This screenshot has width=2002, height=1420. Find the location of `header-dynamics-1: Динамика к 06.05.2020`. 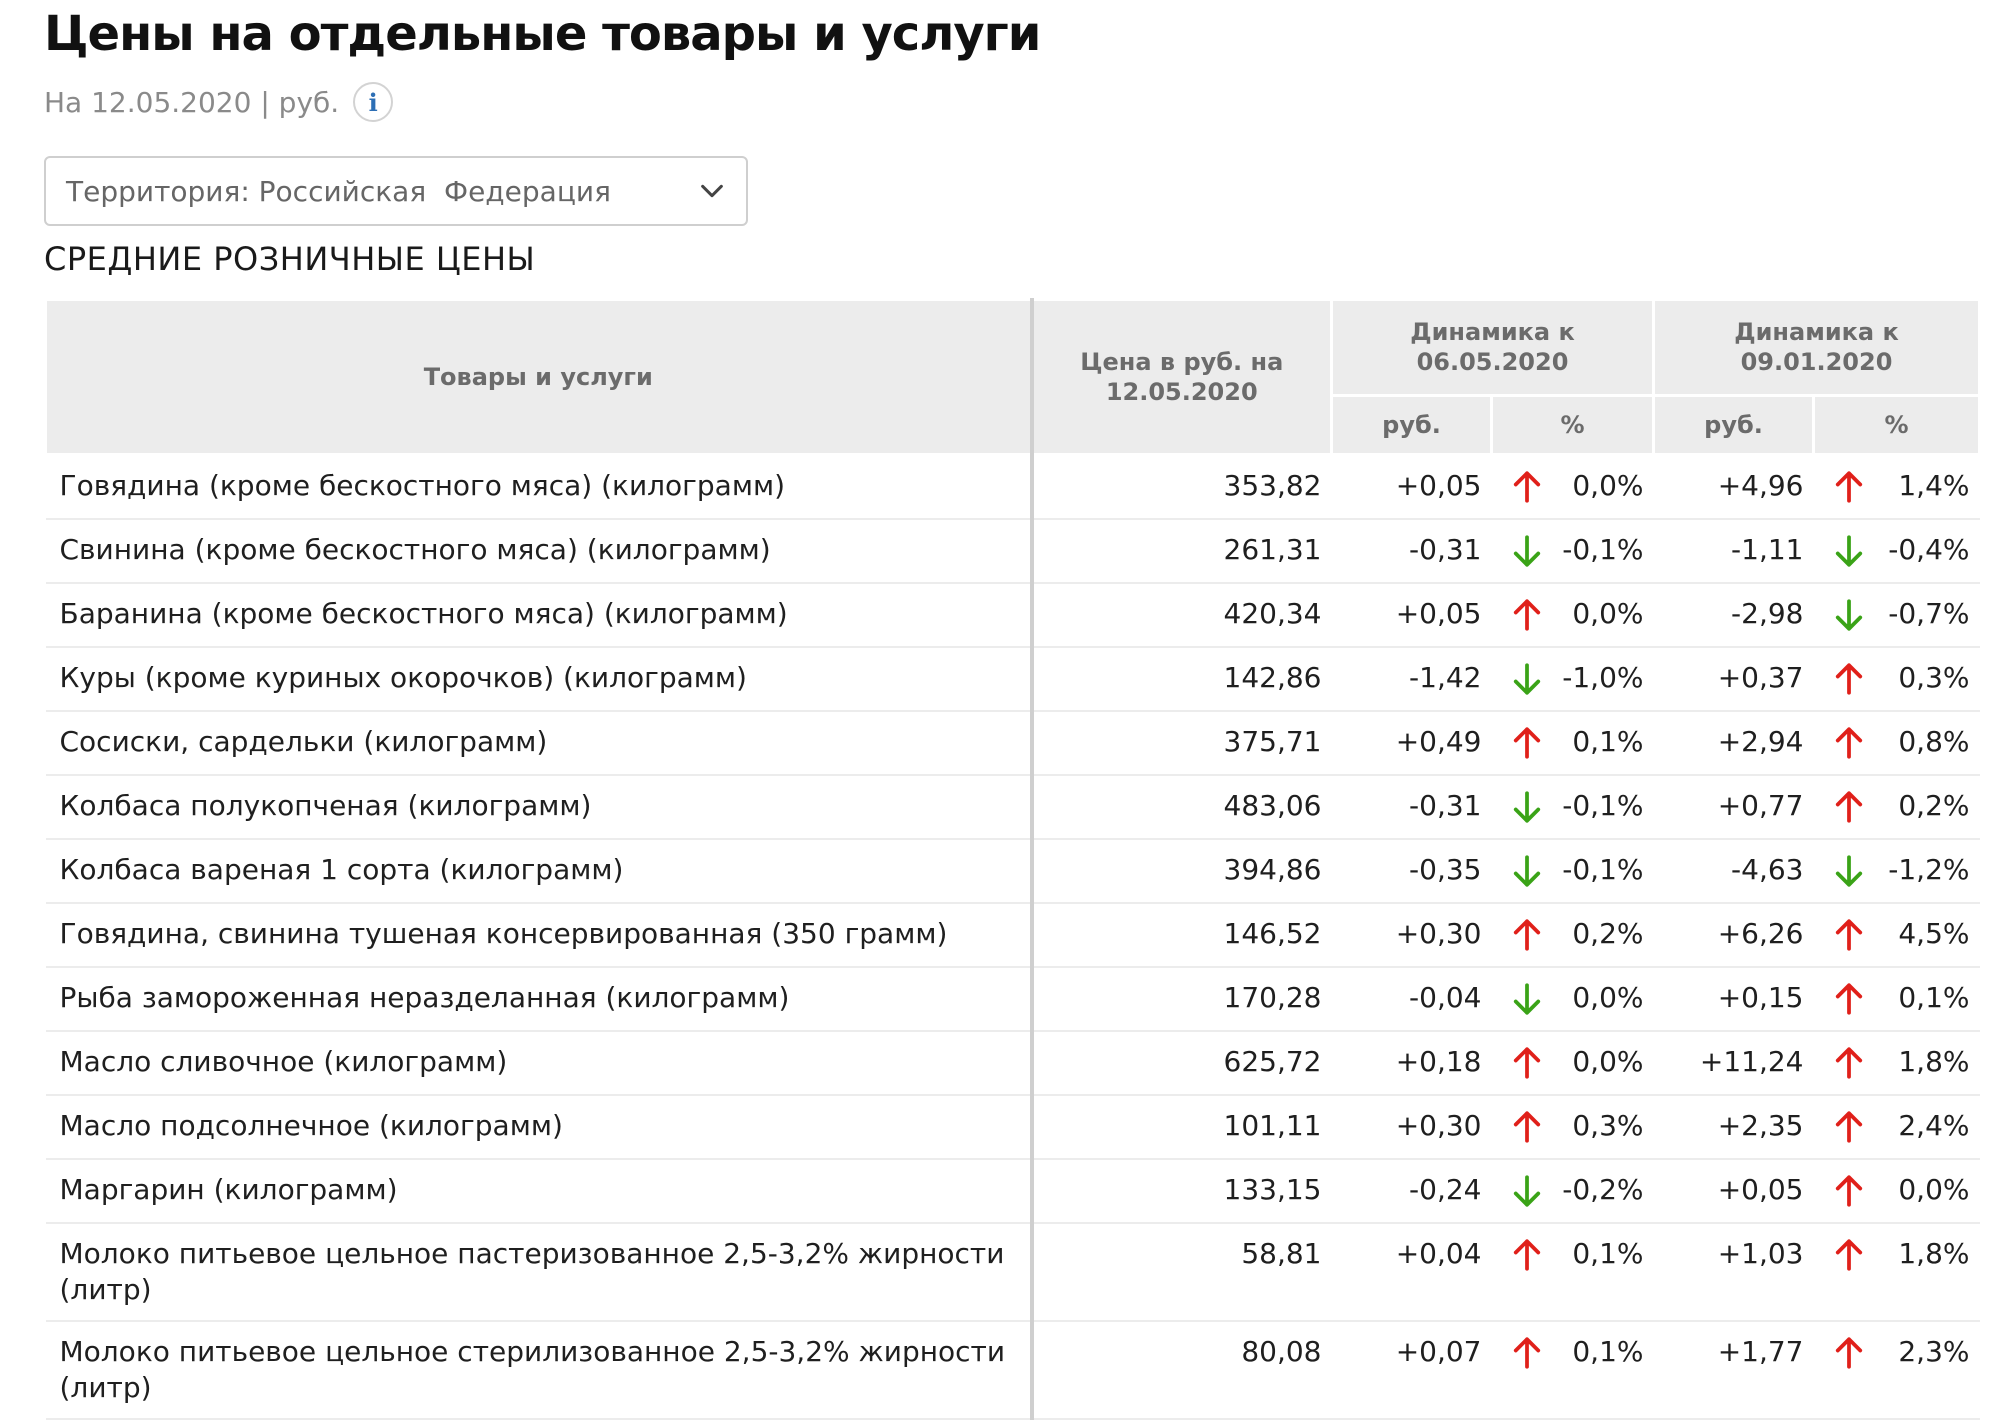

header-dynamics-1: Динамика к 06.05.2020 is located at coordinates (1492, 347).